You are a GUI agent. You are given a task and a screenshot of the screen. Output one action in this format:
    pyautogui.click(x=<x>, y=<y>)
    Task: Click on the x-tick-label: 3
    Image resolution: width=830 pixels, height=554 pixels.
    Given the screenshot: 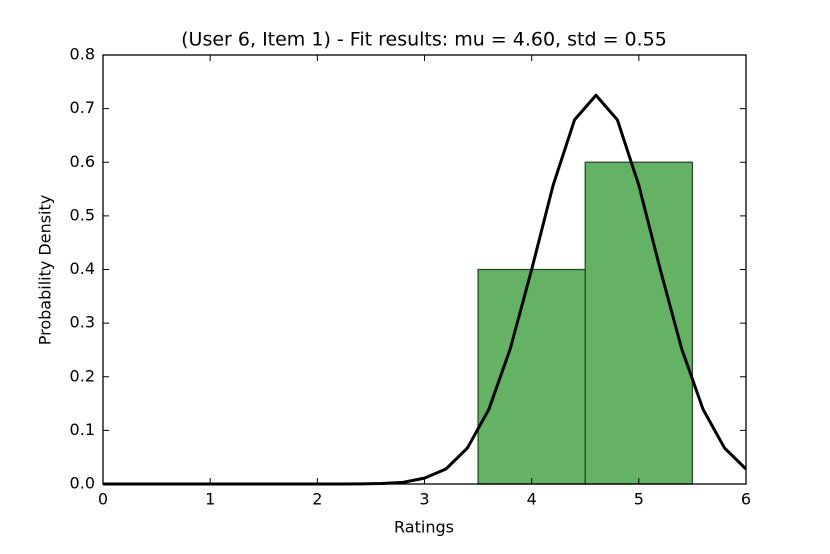 What is the action you would take?
    pyautogui.click(x=424, y=499)
    